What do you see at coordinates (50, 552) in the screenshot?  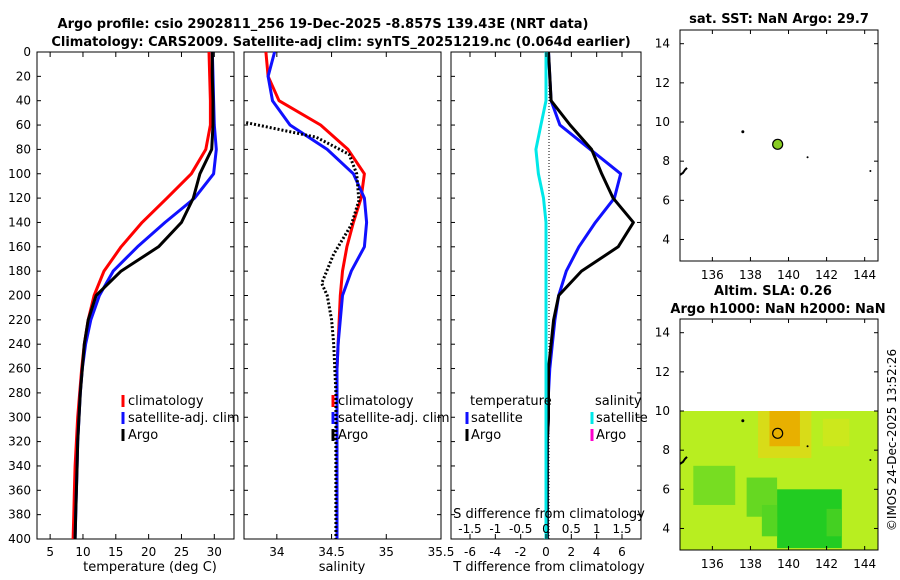 I see `x-tick-label: 5` at bounding box center [50, 552].